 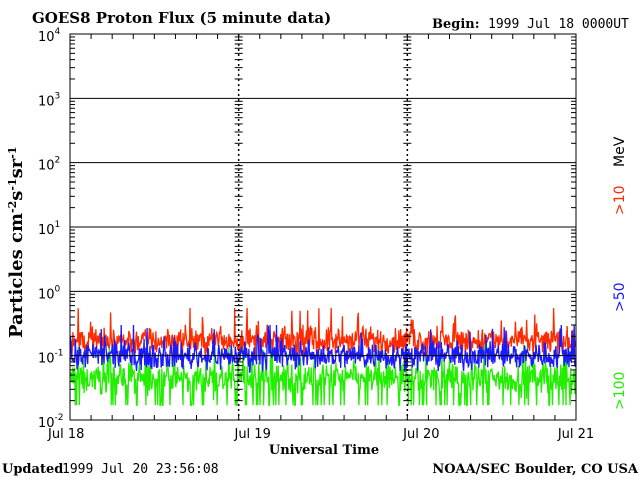 I want to click on y-tick-labels: 10⁻² 10⁻¹ 10⁰ 10¹ 10² 10³ 10⁴, so click(x=51, y=229).